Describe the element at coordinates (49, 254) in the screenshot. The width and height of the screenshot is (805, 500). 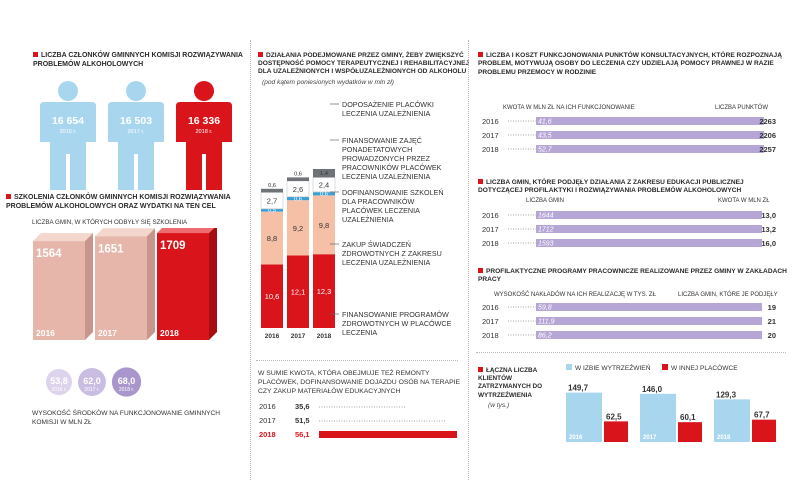
I see `training-value: 1564` at that location.